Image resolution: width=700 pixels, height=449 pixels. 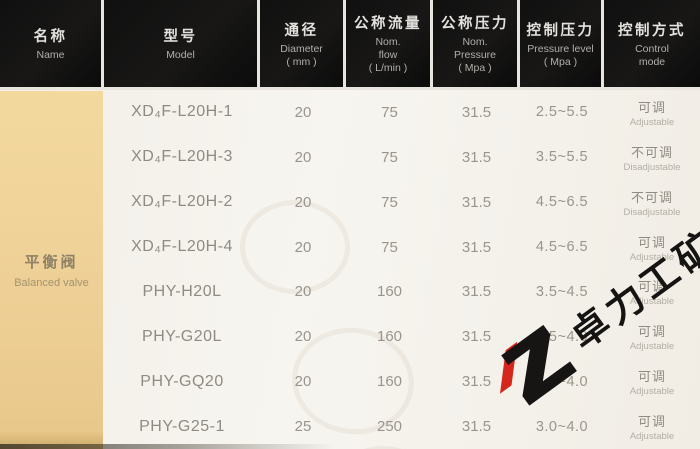 I want to click on category-name-zh: 平衡阀, so click(x=51, y=262).